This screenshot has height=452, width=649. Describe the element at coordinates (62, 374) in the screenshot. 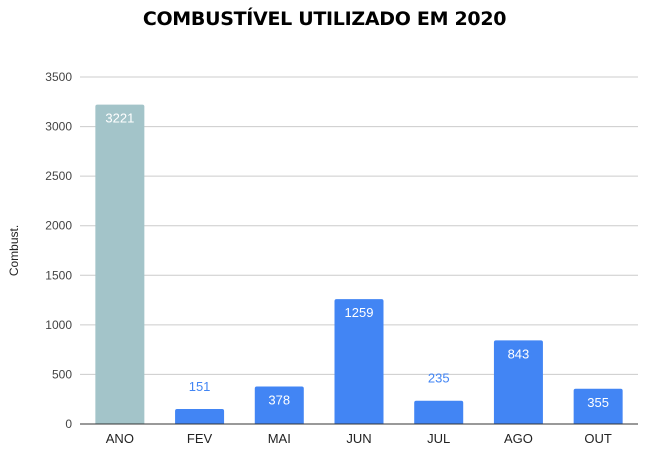

I see `y-tick-label-500: 500` at that location.